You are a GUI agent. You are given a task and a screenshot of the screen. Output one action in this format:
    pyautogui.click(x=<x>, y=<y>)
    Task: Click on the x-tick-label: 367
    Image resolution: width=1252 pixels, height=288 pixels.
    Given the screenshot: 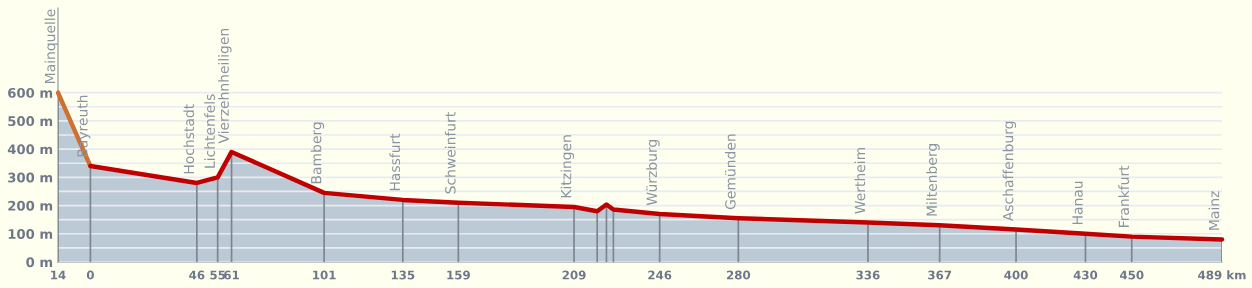 What is the action you would take?
    pyautogui.click(x=940, y=275)
    